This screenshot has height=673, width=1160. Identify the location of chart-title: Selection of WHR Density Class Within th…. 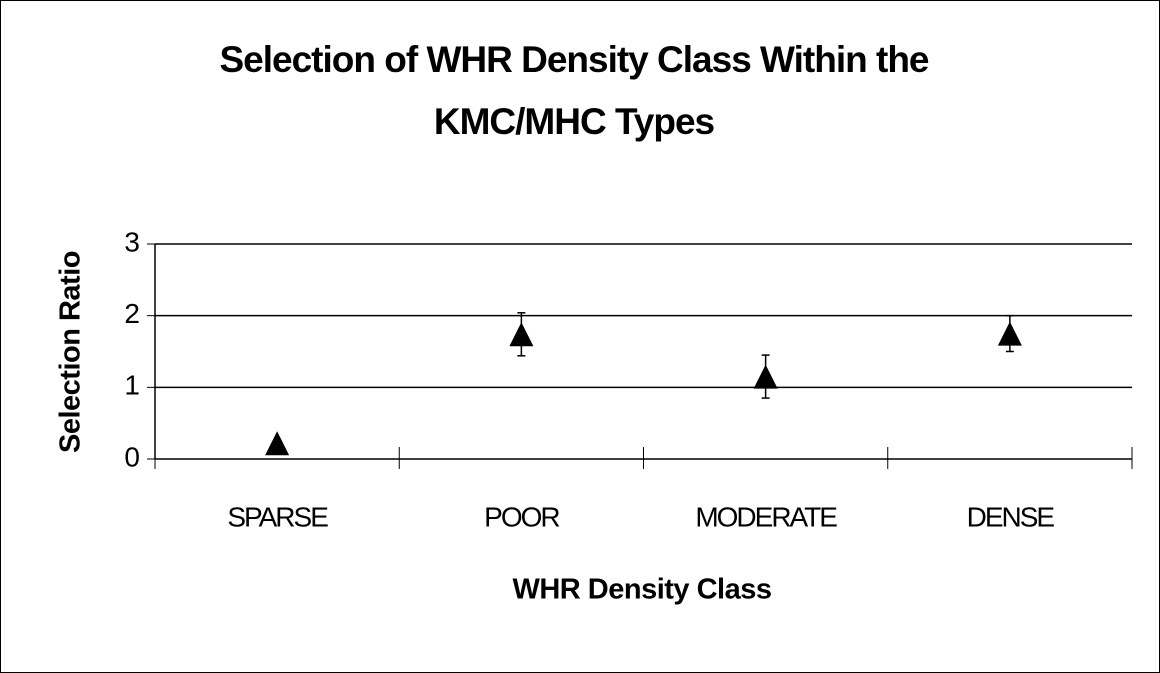
(573, 59).